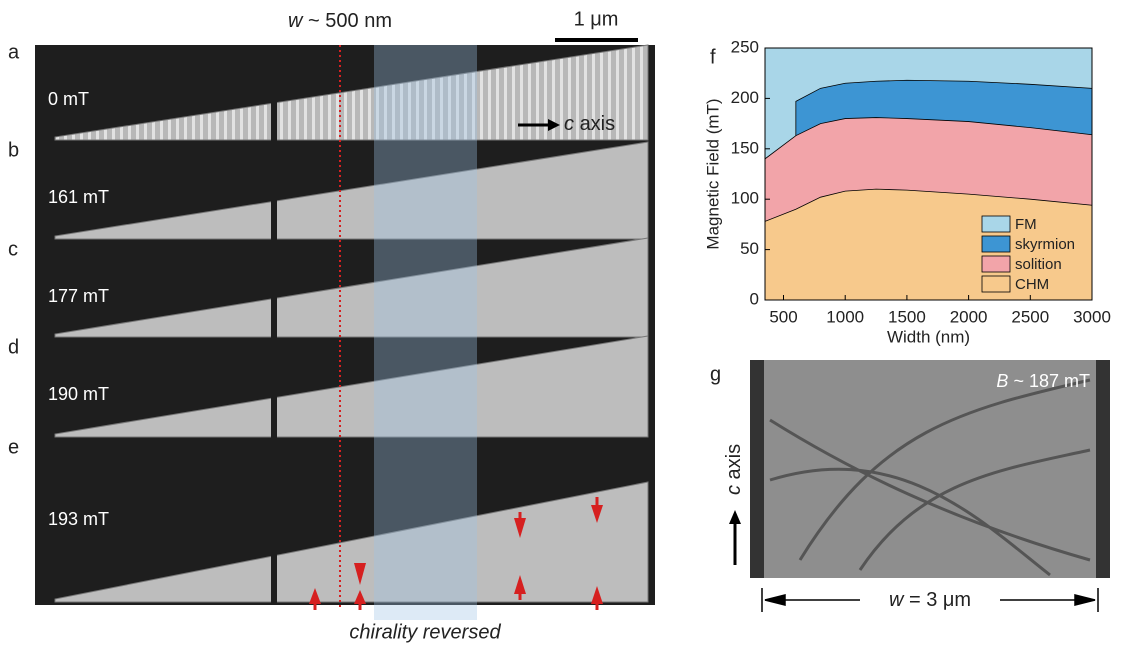 The image size is (1132, 651). I want to click on panel-label: c, so click(13, 249).